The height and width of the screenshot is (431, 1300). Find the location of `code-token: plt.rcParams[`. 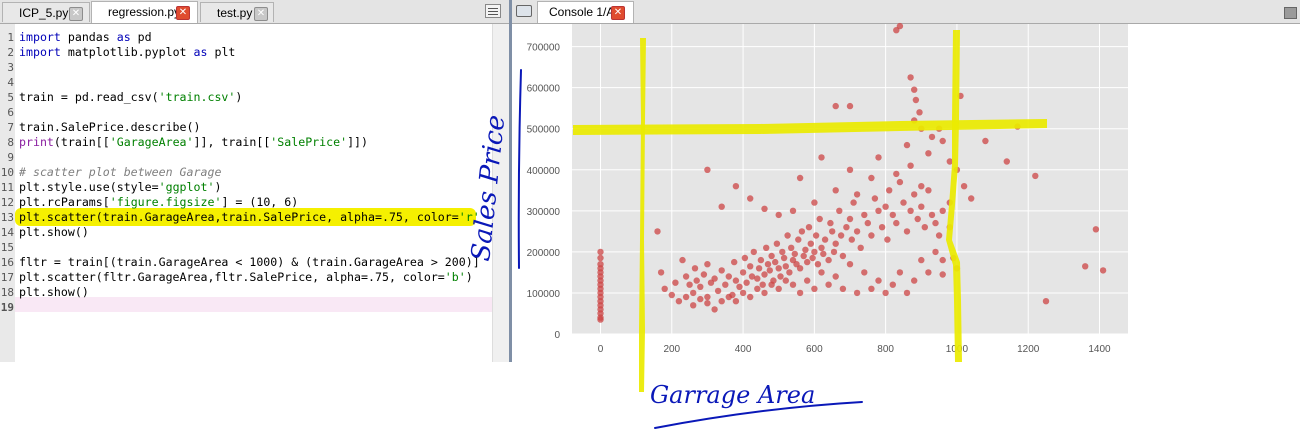

code-token: plt.rcParams[ is located at coordinates (64, 202).